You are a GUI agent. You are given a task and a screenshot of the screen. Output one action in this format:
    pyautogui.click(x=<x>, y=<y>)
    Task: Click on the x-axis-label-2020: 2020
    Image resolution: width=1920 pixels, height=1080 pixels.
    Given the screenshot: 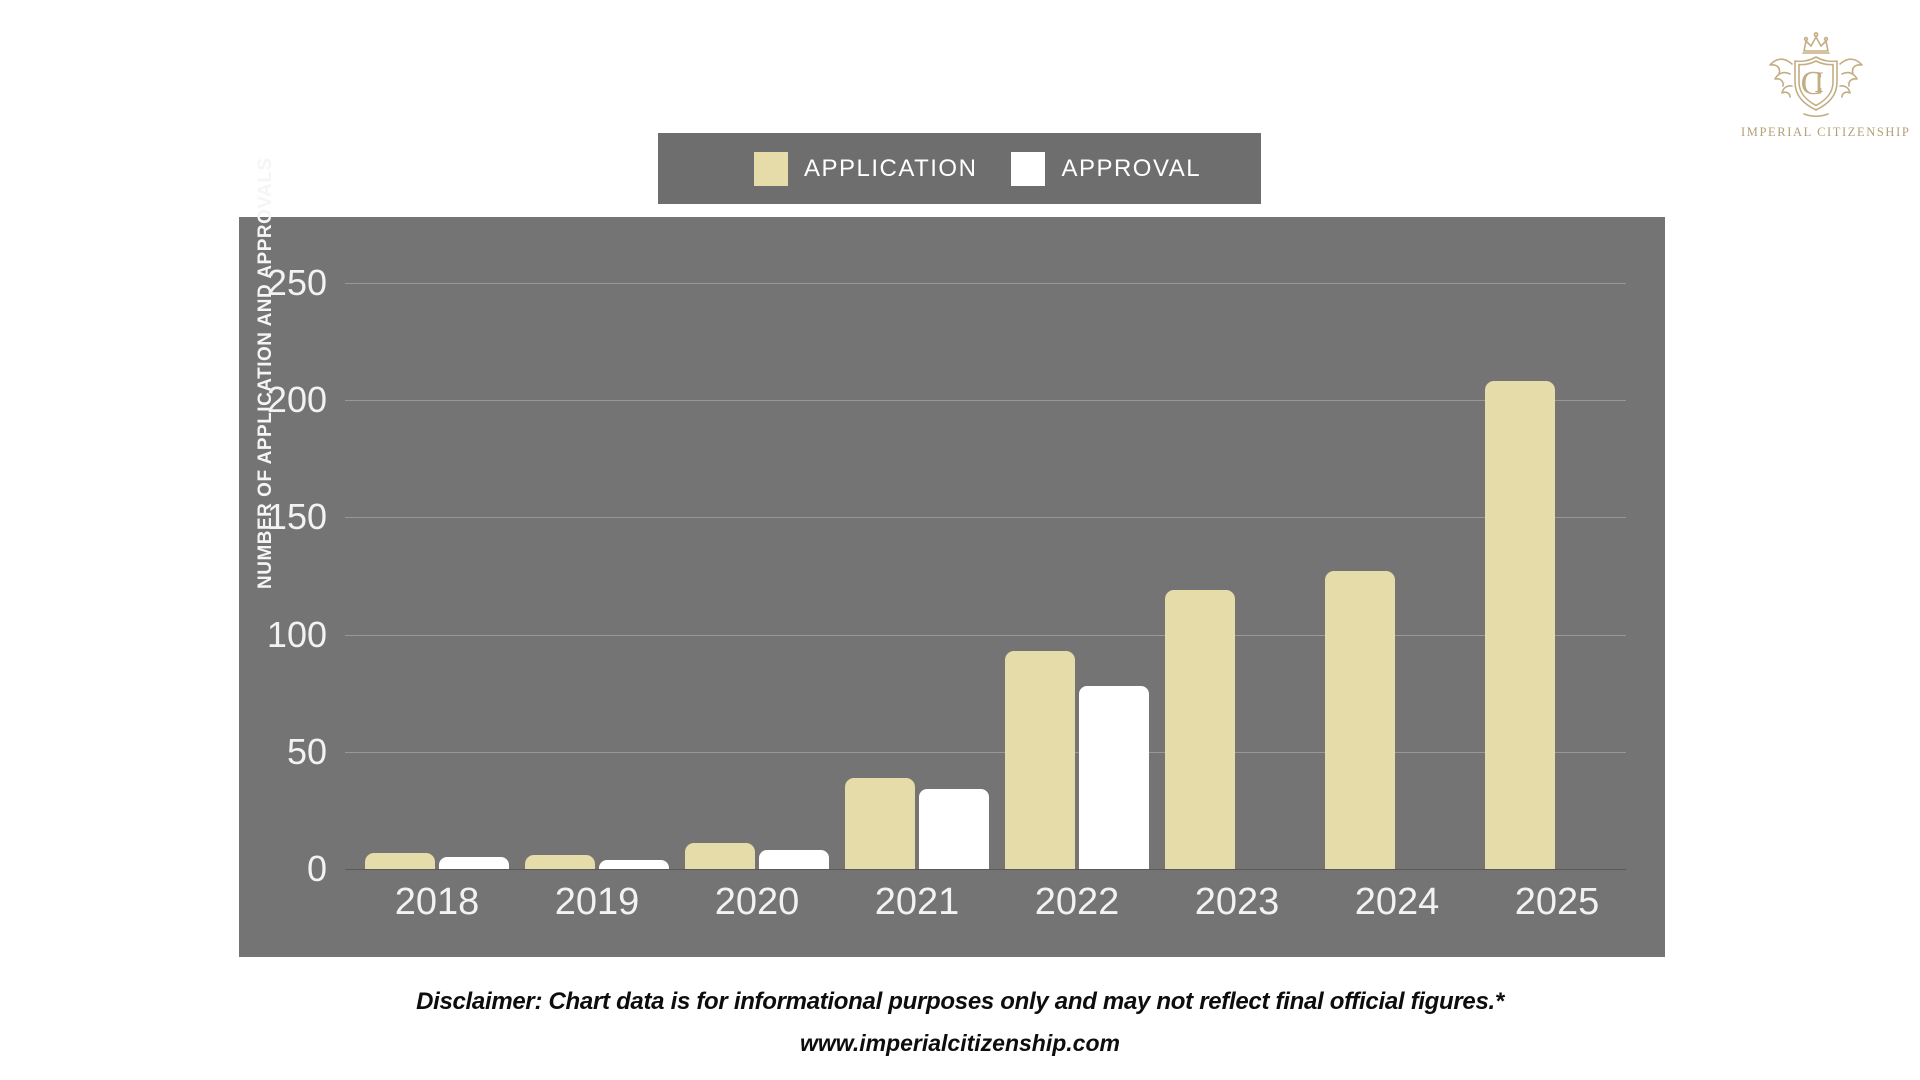 What is the action you would take?
    pyautogui.click(x=757, y=902)
    